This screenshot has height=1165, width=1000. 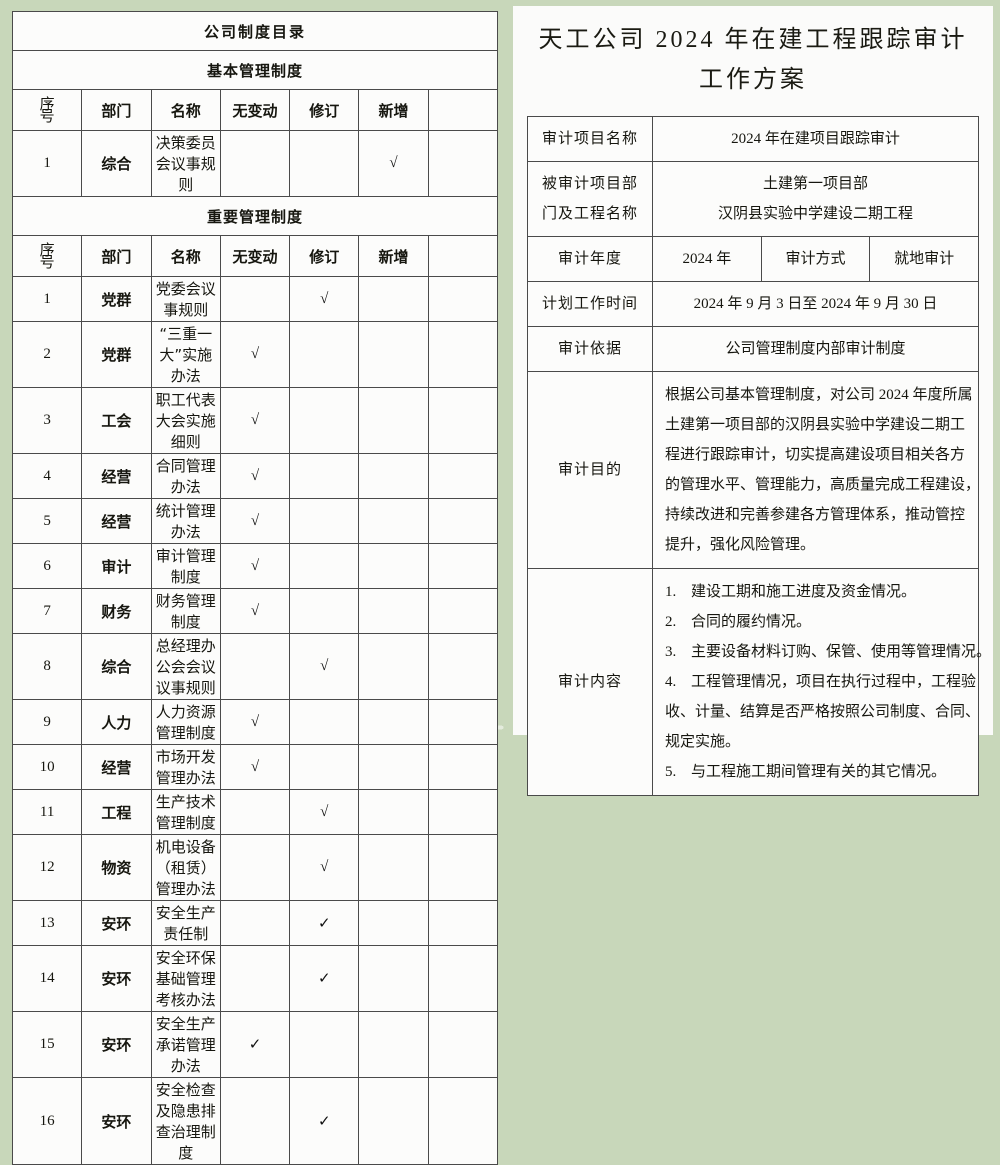 I want to click on section-heading-row: 基本管理制度, so click(x=255, y=70).